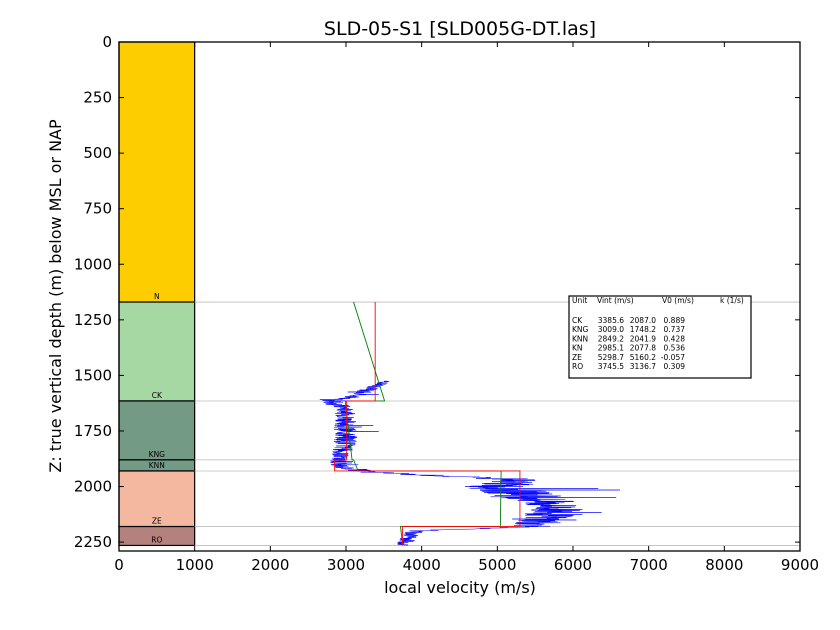  What do you see at coordinates (643, 348) in the screenshot?
I see `table-cell: 2077.8` at bounding box center [643, 348].